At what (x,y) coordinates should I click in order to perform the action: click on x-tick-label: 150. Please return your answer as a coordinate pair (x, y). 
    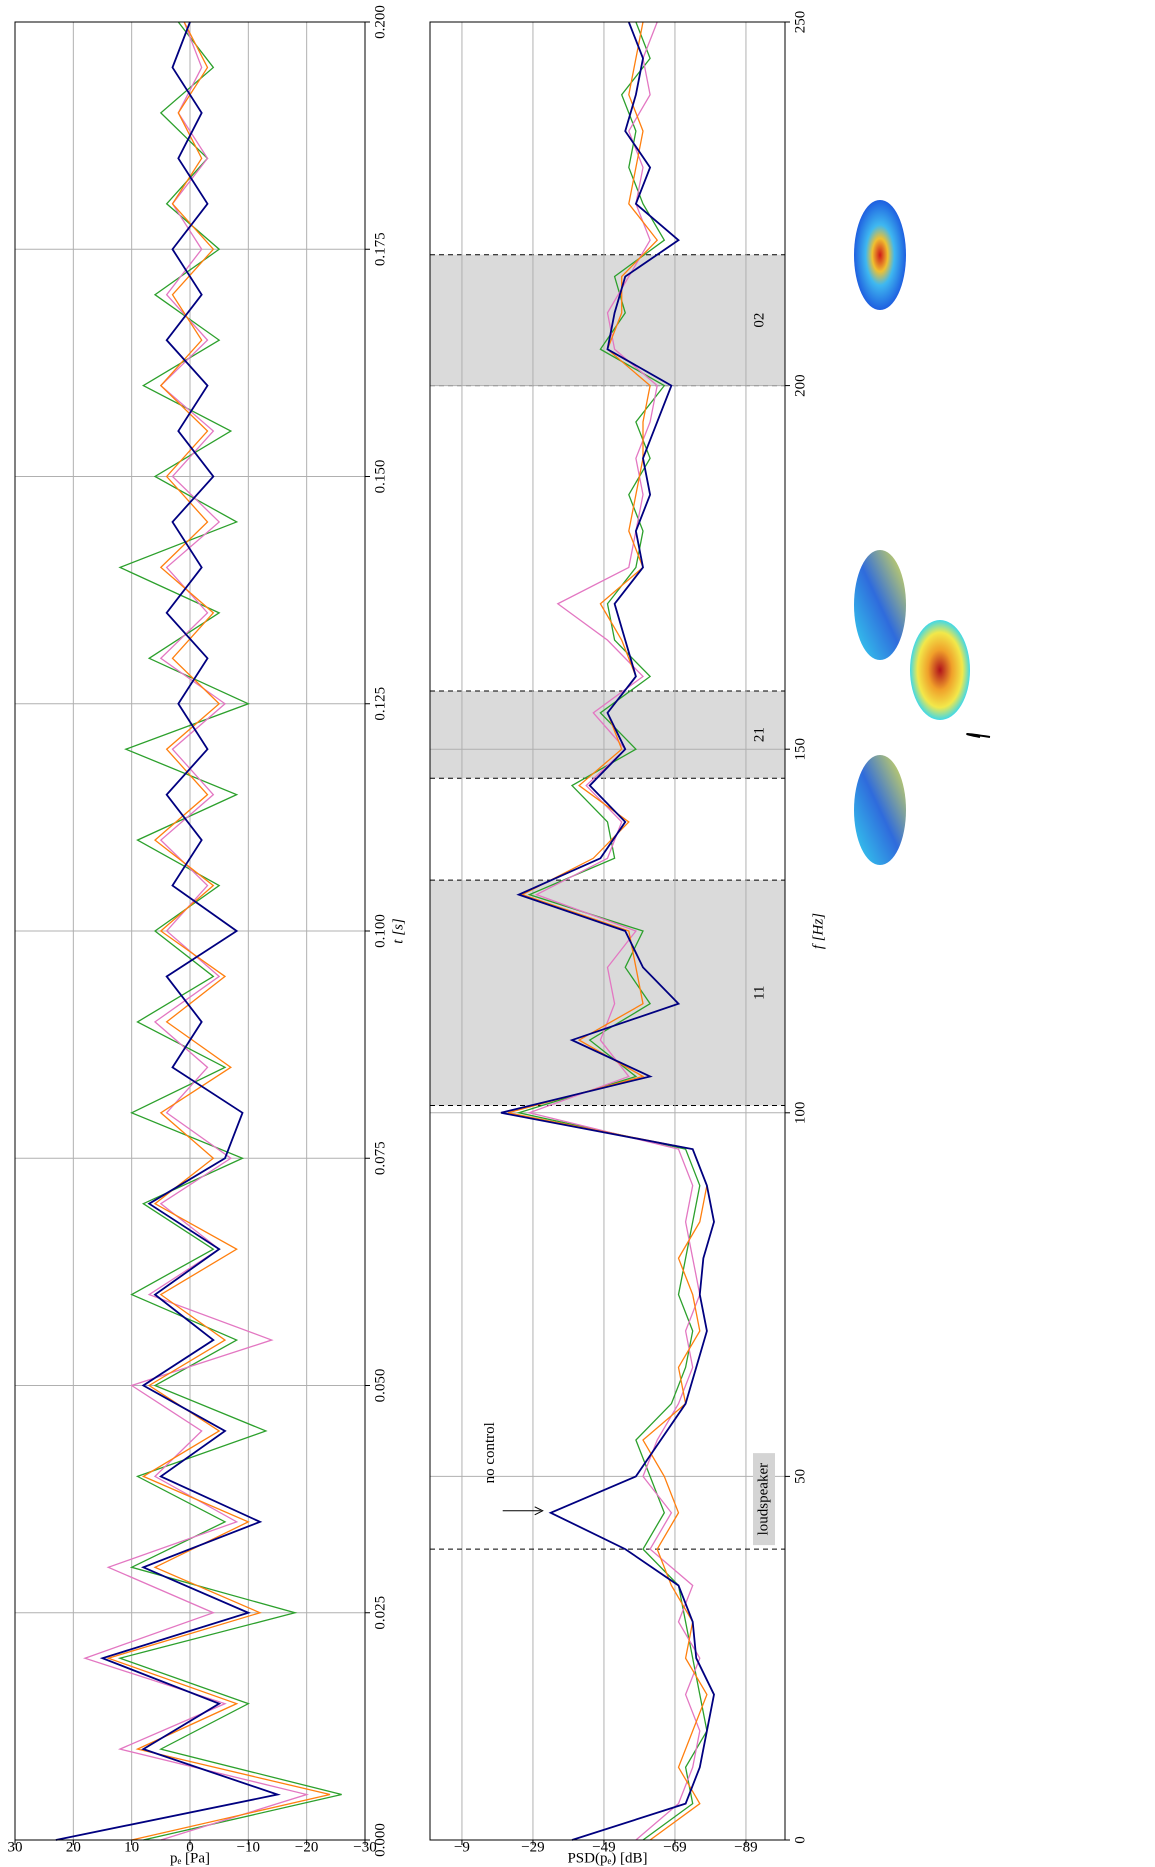
    Looking at the image, I should click on (800, 749).